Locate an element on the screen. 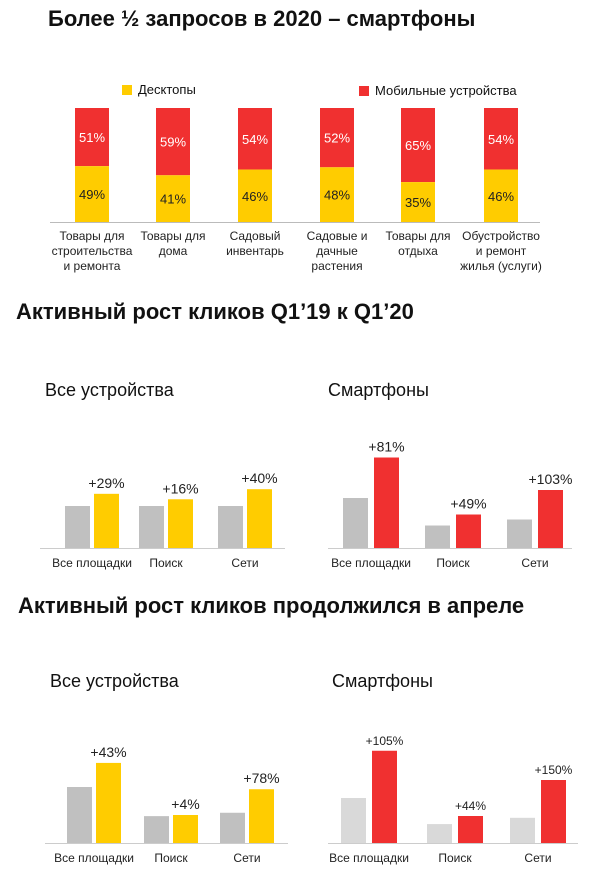 The width and height of the screenshot is (600, 876). category-label: растения is located at coordinates (336, 266).